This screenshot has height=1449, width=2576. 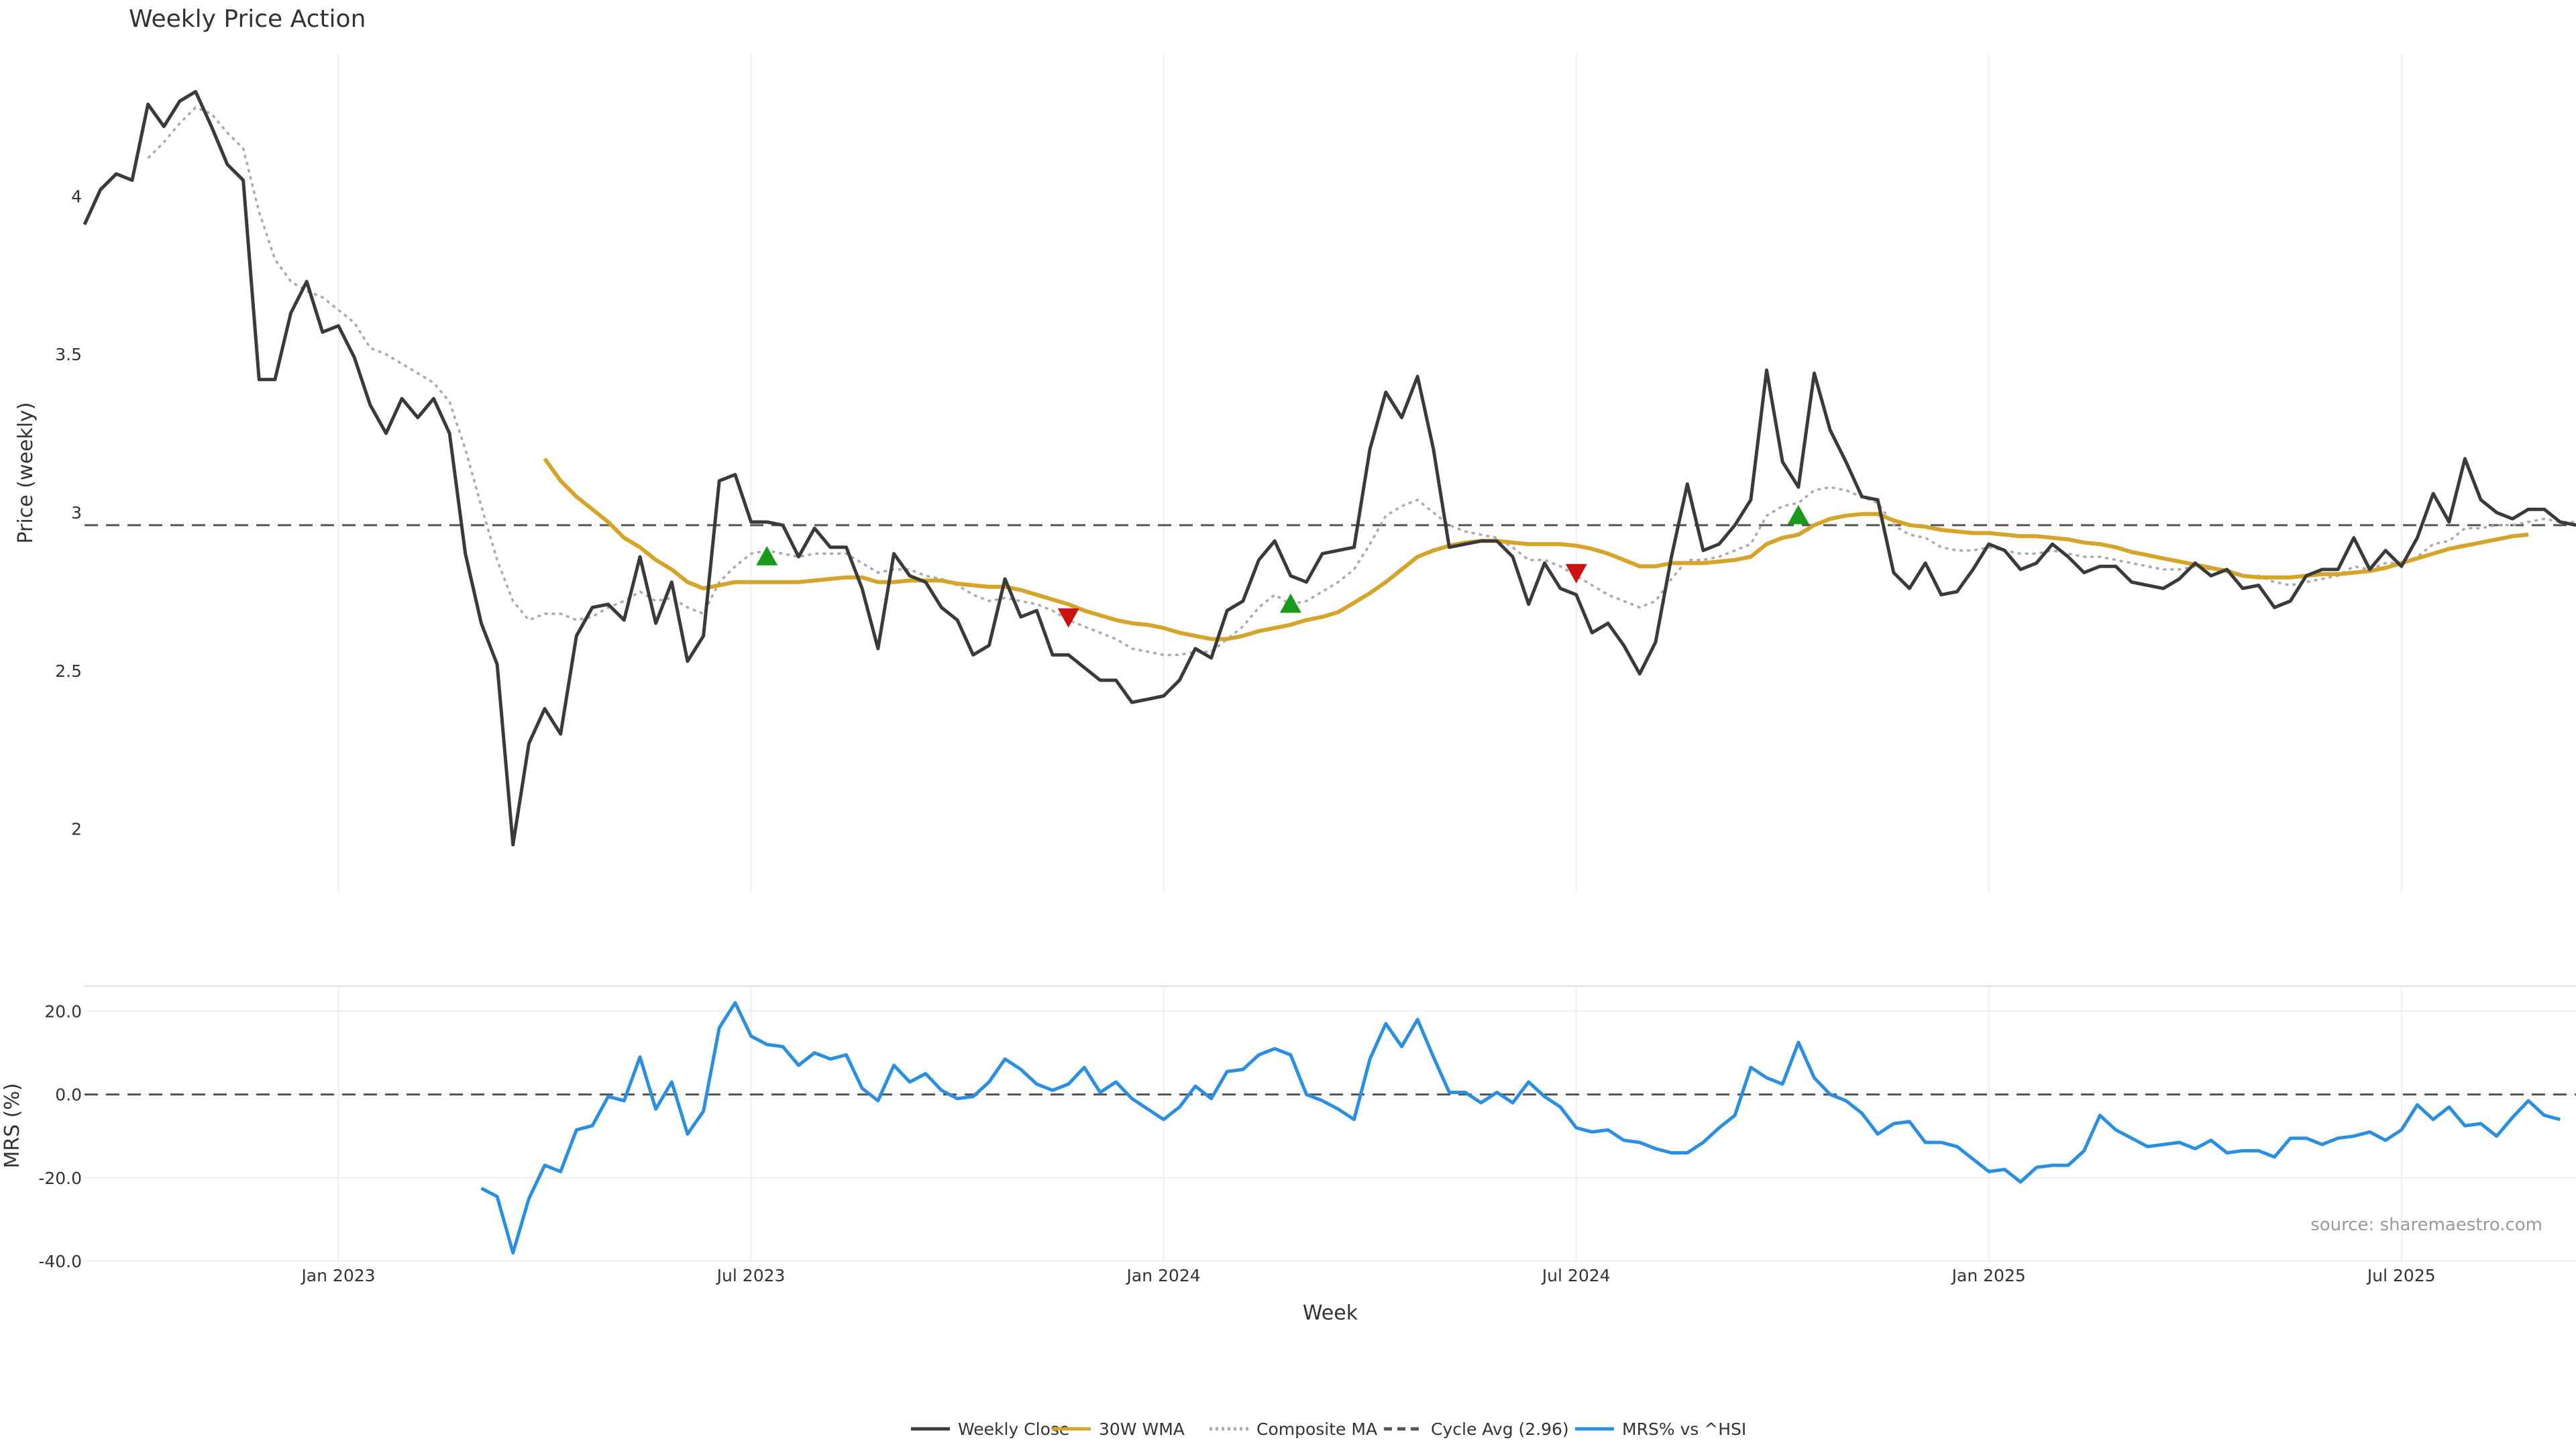 What do you see at coordinates (1163, 1275) in the screenshot?
I see `x-tick-label: Jan 2024` at bounding box center [1163, 1275].